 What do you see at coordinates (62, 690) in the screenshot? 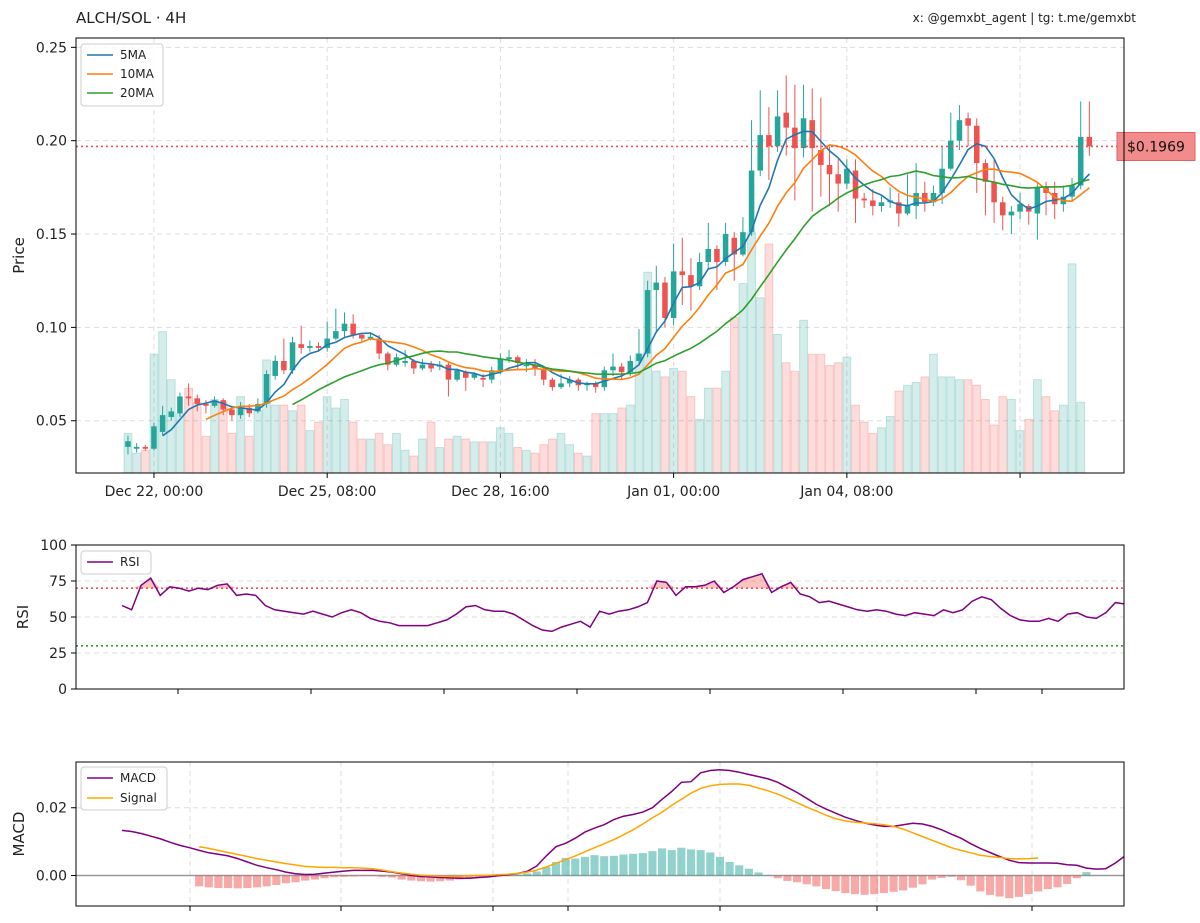
I see `rsi-ytick-label: 0` at bounding box center [62, 690].